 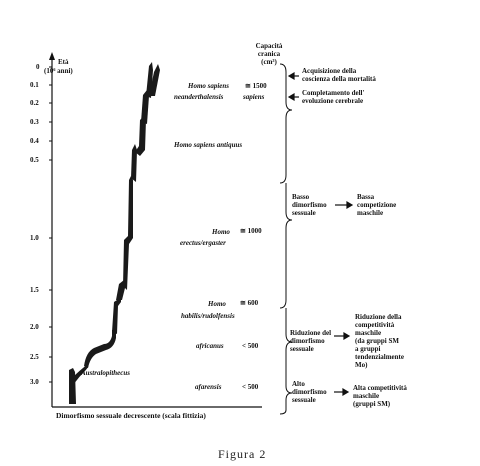 I want to click on label-homo-habilis: Homo, so click(x=217, y=304).